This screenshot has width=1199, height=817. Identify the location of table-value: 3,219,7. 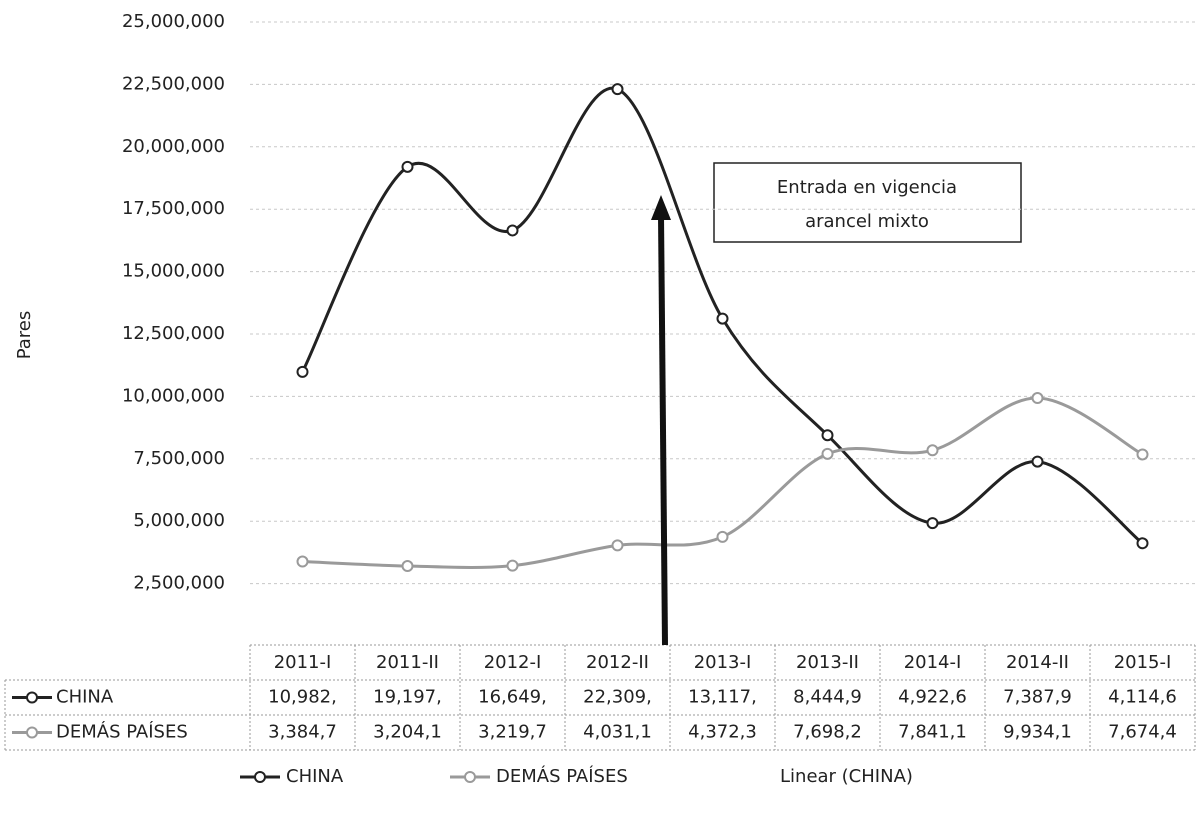
(512, 732).